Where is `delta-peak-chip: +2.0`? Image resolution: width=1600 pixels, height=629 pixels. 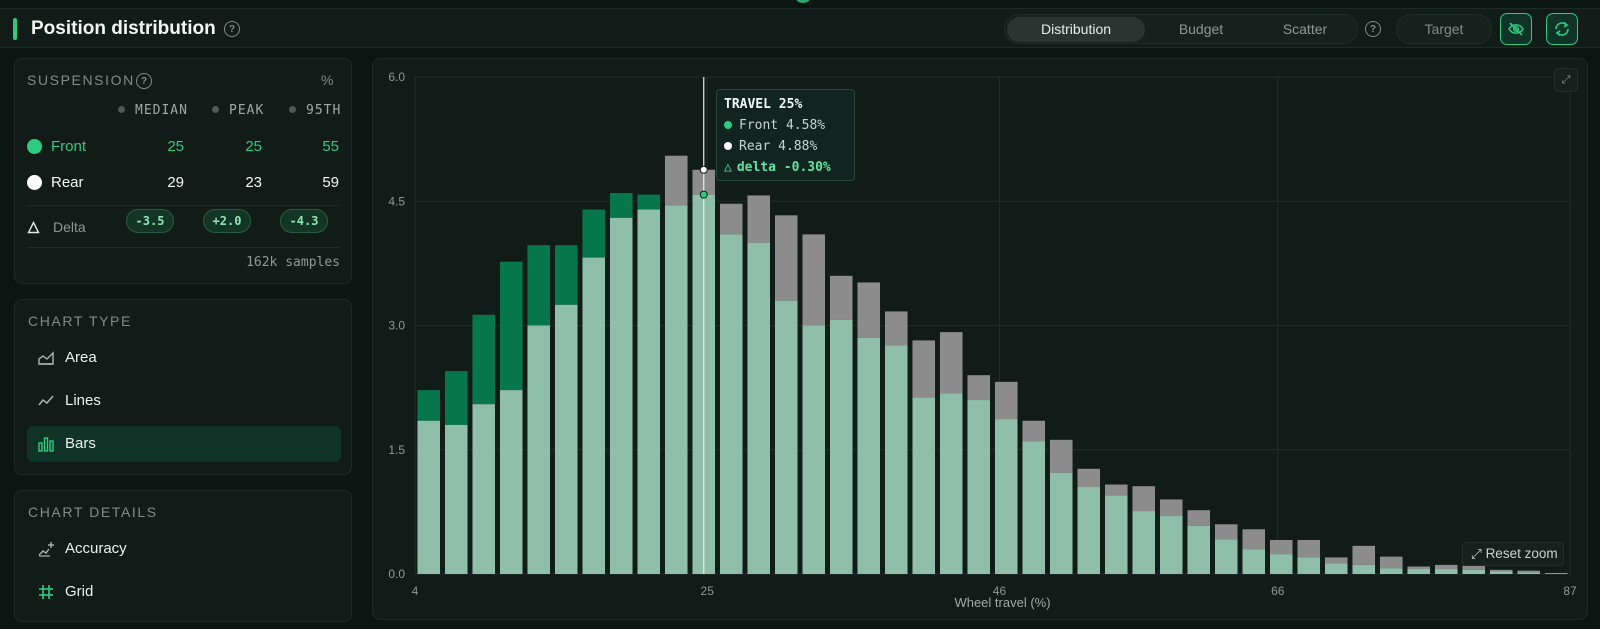
delta-peak-chip: +2.0 is located at coordinates (227, 221).